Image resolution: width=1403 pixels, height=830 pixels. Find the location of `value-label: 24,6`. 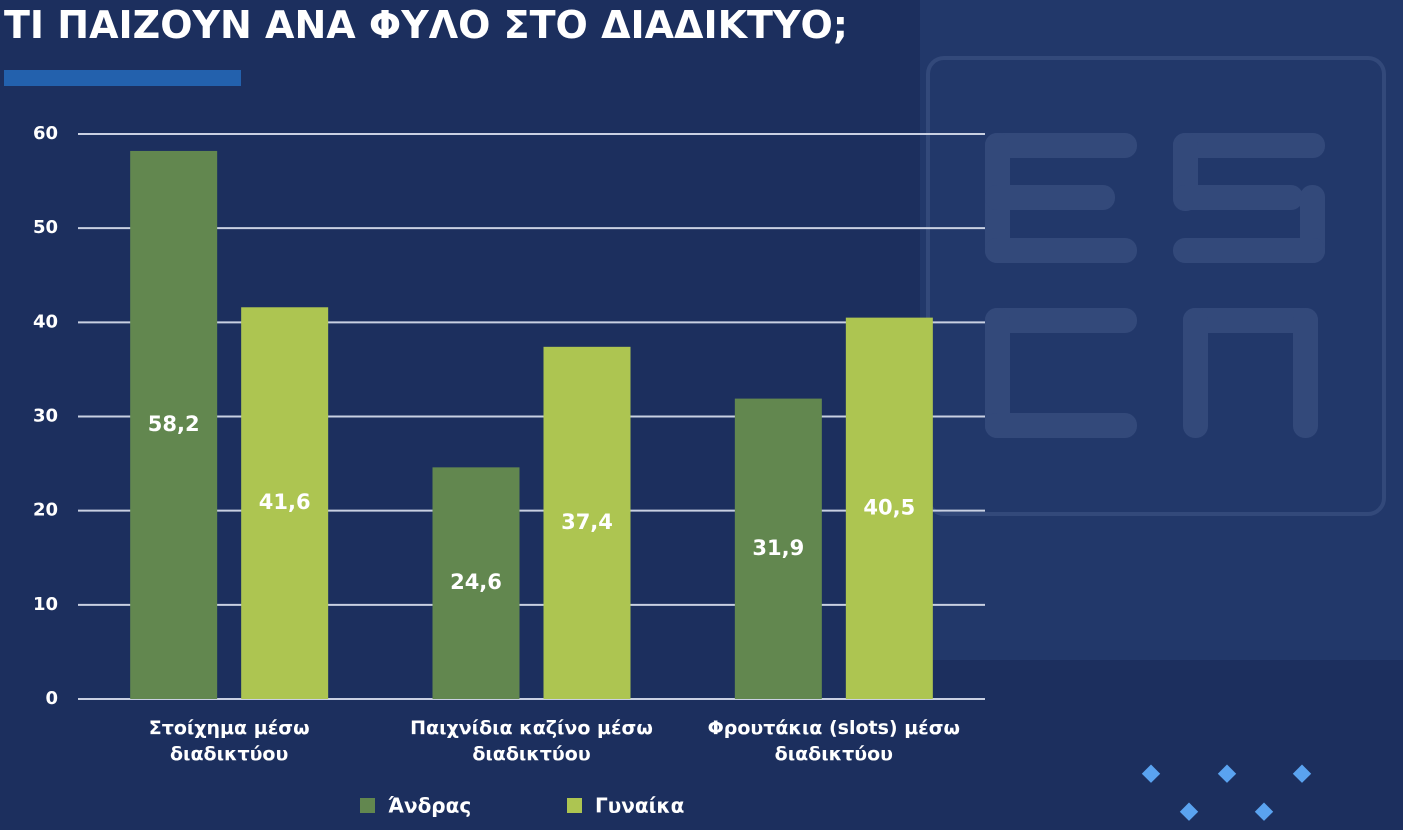

value-label: 24,6 is located at coordinates (476, 582).